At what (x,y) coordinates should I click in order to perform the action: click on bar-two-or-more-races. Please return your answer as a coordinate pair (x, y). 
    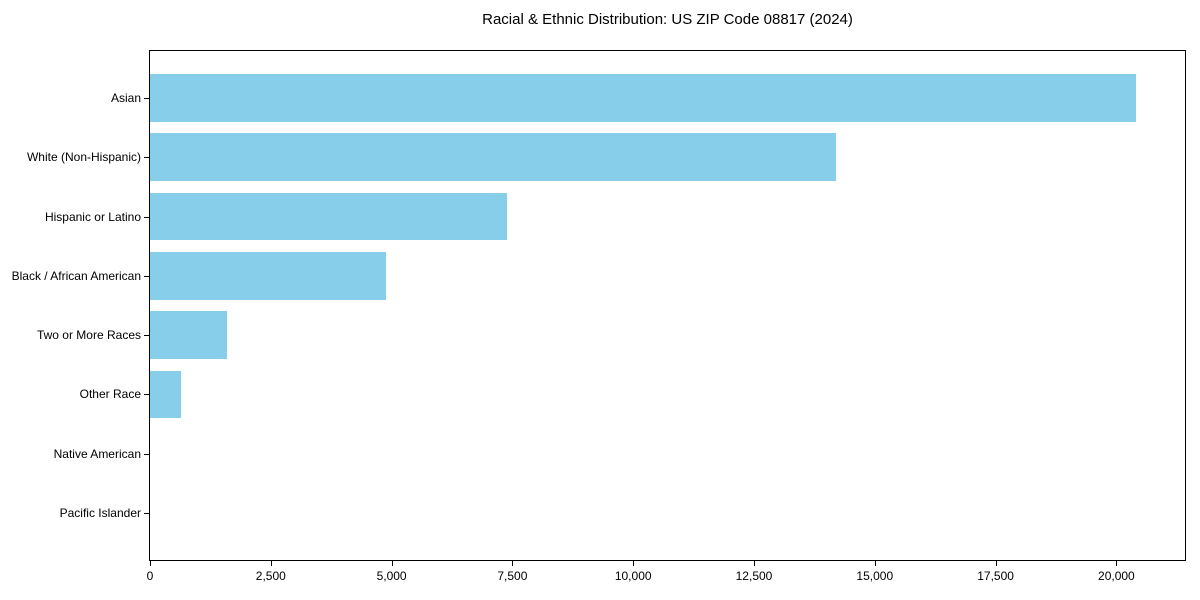
    Looking at the image, I should click on (188, 335).